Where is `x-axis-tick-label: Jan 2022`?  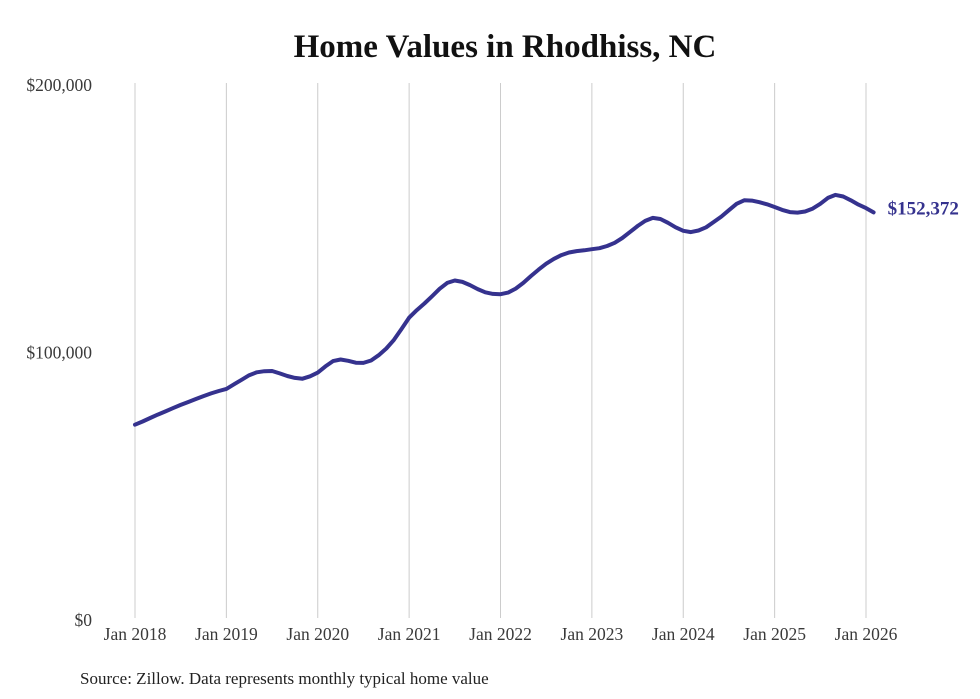 x-axis-tick-label: Jan 2022 is located at coordinates (500, 634).